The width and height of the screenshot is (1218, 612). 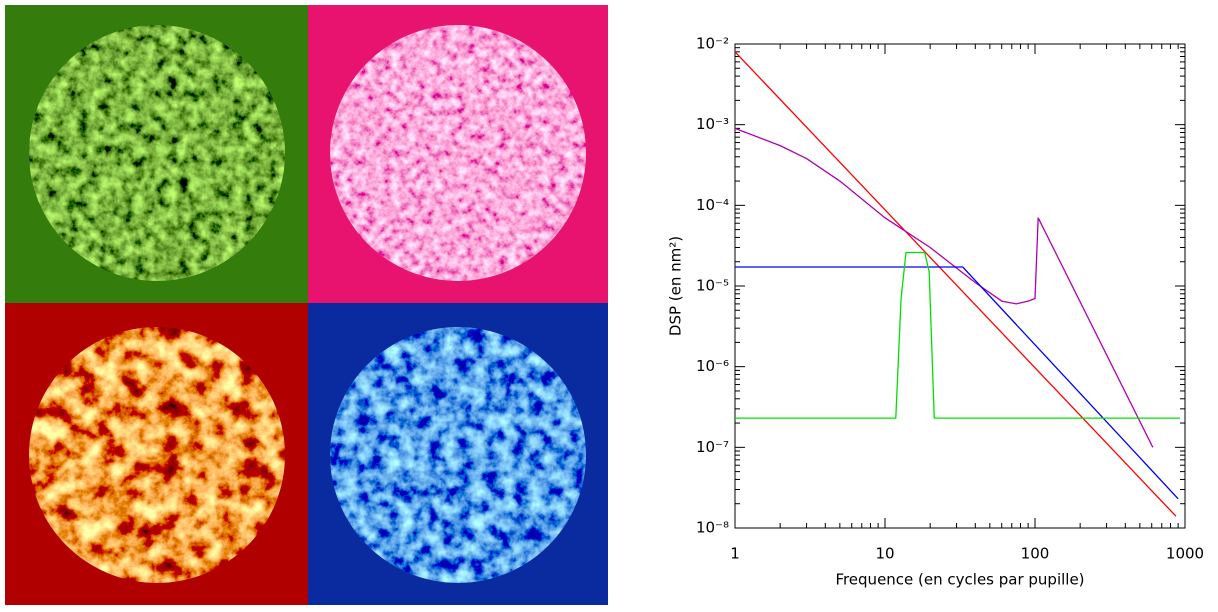 What do you see at coordinates (712, 528) in the screenshot?
I see `y-tick-label: 10⁻⁸` at bounding box center [712, 528].